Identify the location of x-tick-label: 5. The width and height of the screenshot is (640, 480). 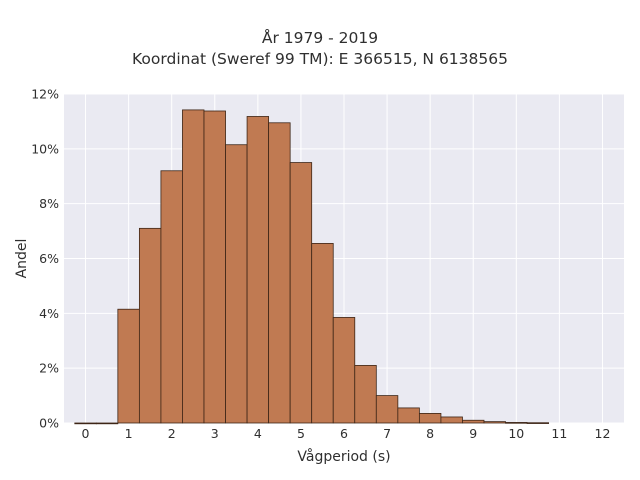
(301, 433).